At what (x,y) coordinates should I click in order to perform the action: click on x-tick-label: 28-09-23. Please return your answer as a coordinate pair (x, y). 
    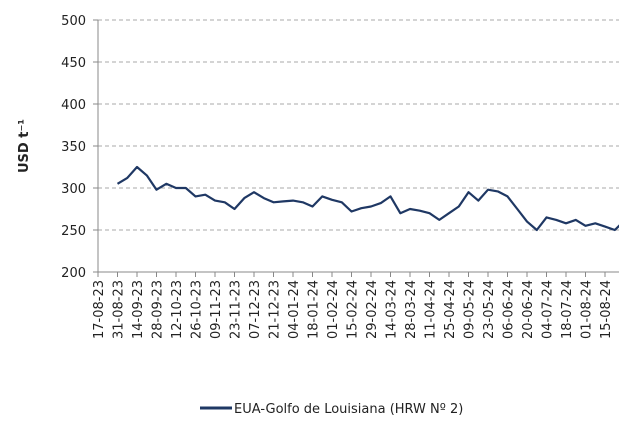
    Looking at the image, I should click on (158, 309).